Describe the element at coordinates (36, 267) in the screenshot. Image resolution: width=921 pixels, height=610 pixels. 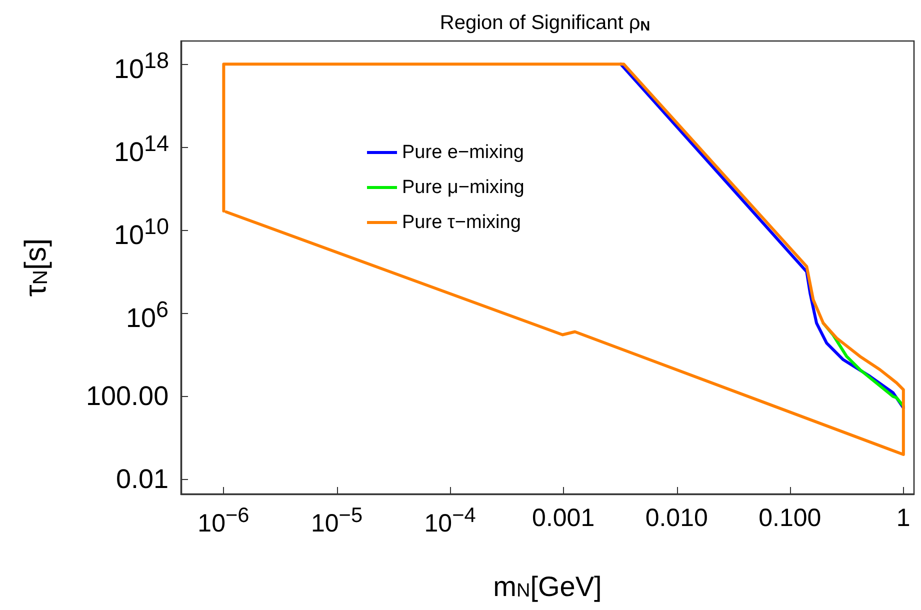
I see `y-axis-title: τN[s]` at that location.